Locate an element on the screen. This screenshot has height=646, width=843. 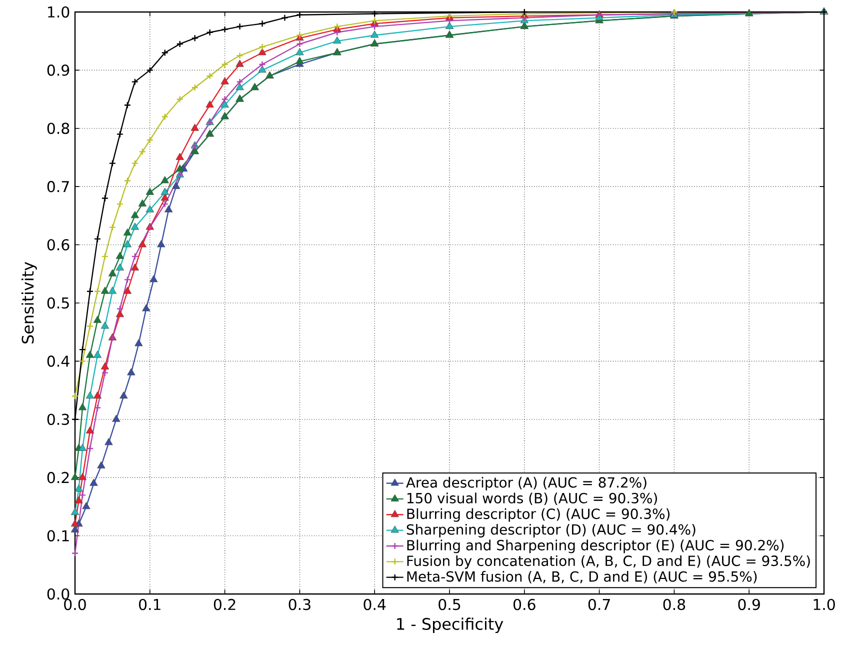
legend-label: Area descriptor (A) (AUC = 87.2%) is located at coordinates (526, 483).